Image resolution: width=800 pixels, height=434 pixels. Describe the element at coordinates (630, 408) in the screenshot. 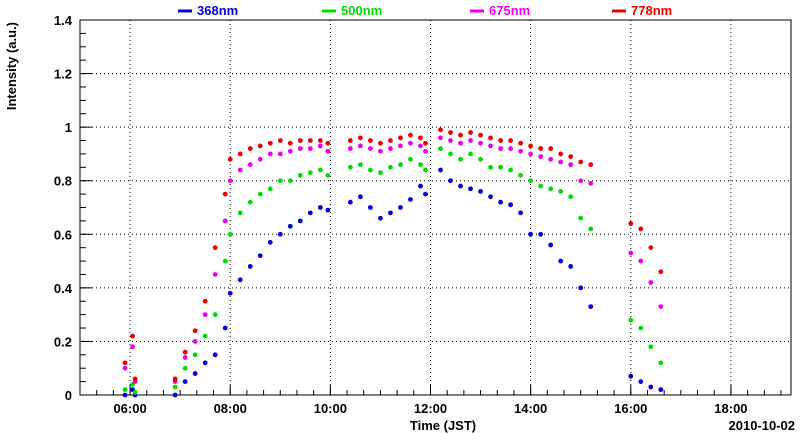

I see `x-tick-label: 16:00` at that location.